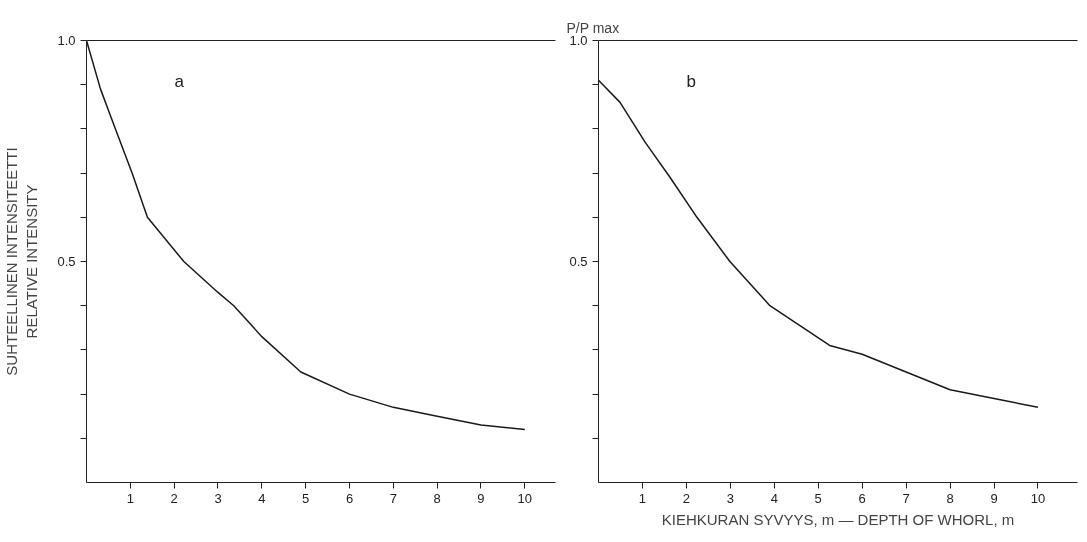 This screenshot has height=542, width=1087. Describe the element at coordinates (22, 261) in the screenshot. I see `y-axis-title: SUHTEELLINEN INTENSITEETTI RELATIVE INTENSITY` at that location.